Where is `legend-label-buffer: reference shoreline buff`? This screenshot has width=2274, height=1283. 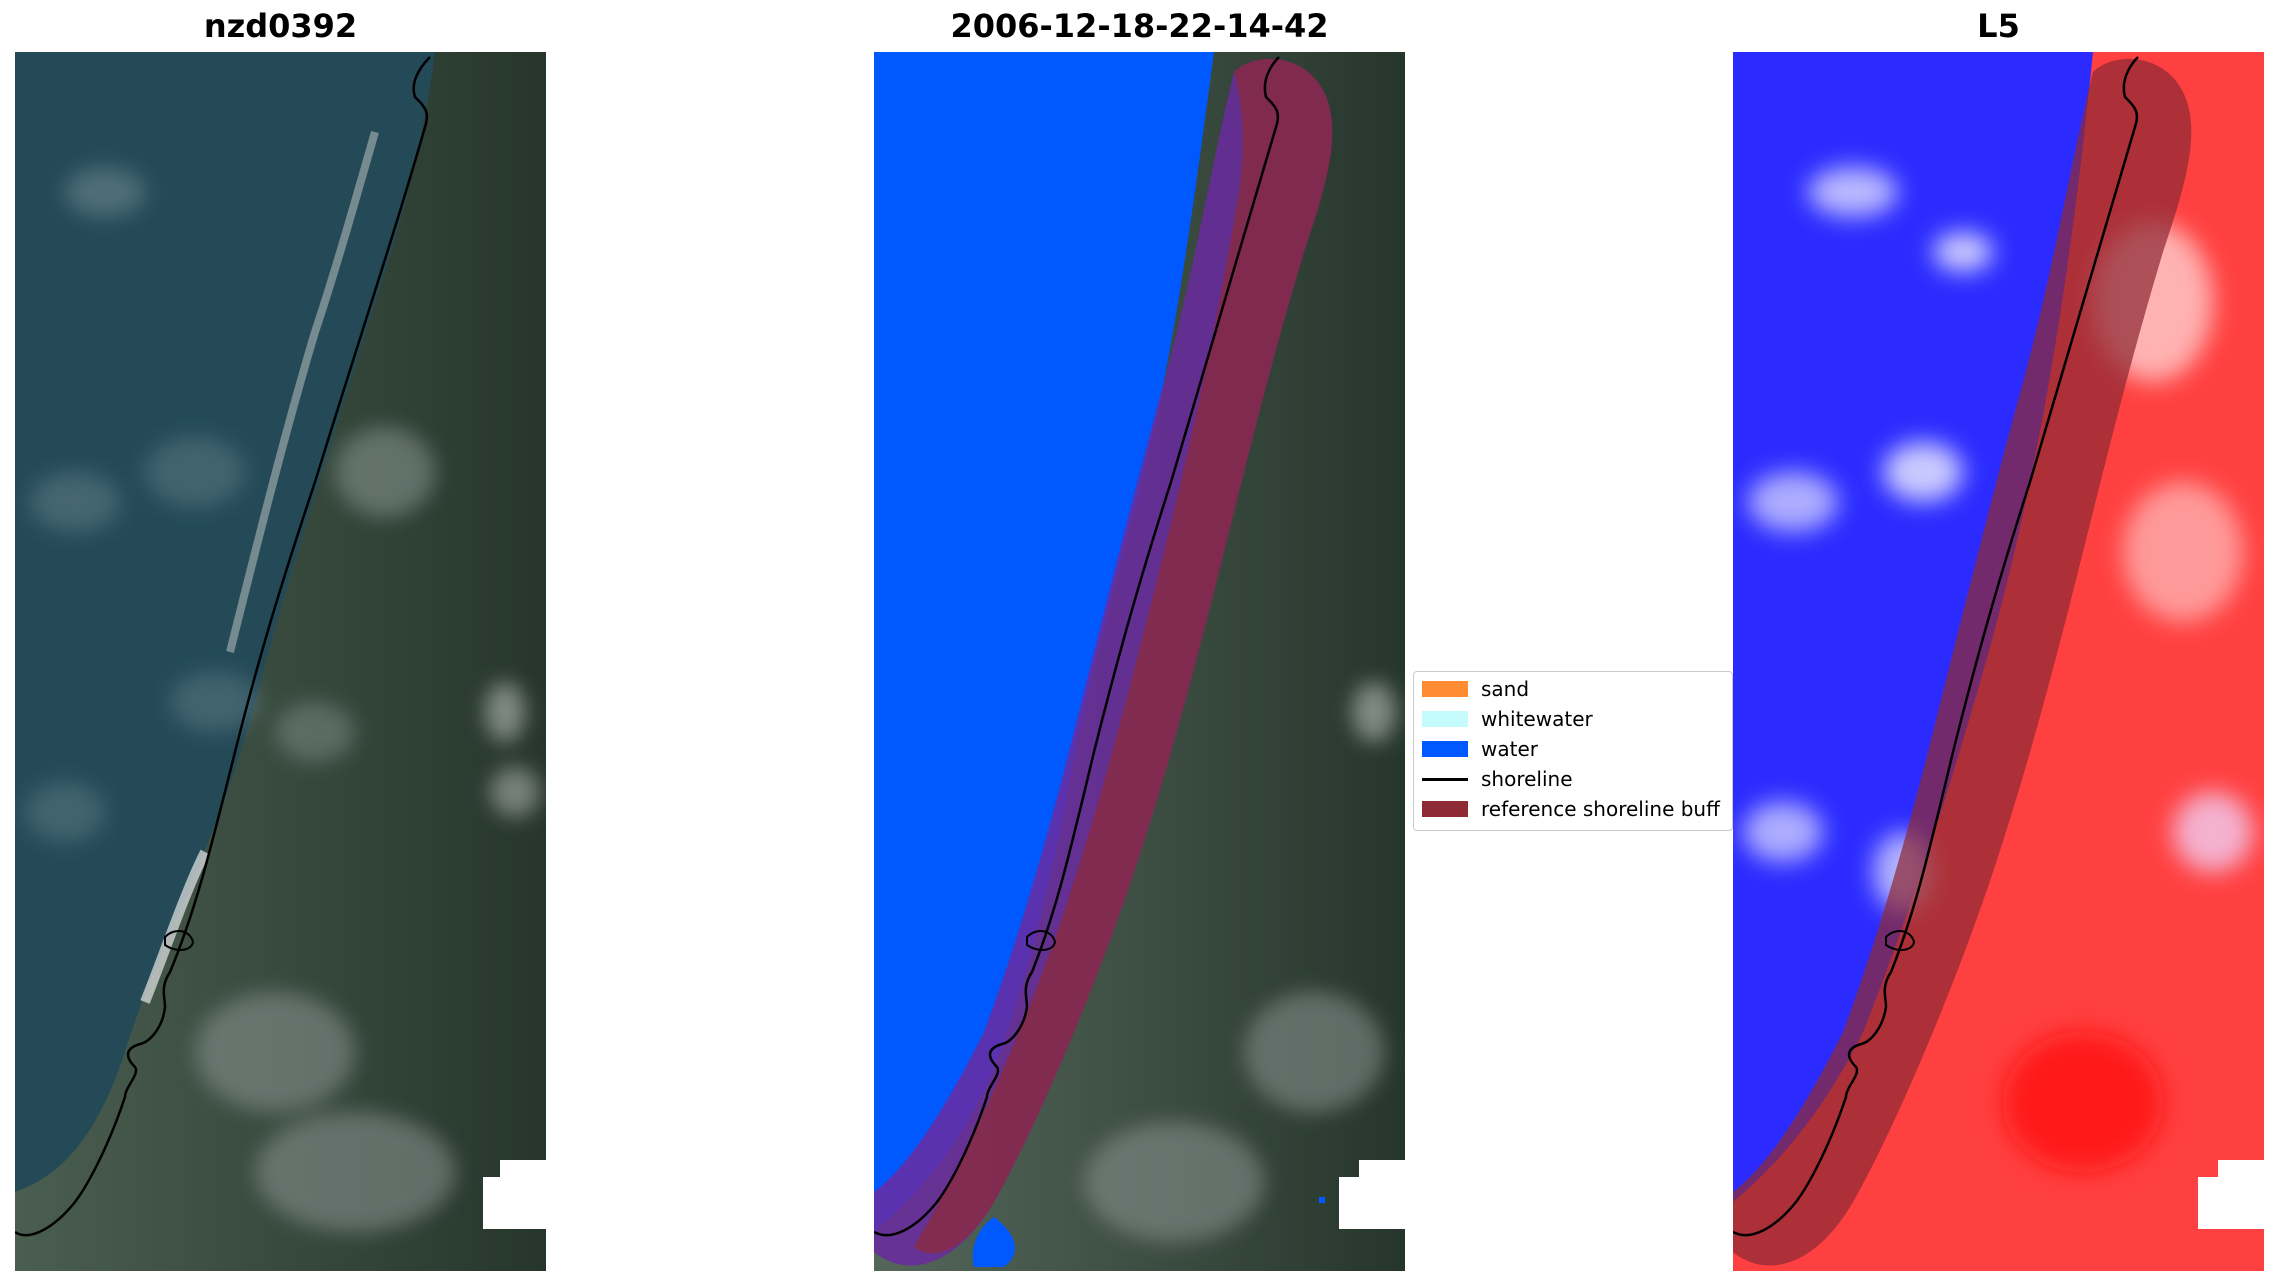
legend-label-buffer: reference shoreline buff is located at coordinates (1600, 809).